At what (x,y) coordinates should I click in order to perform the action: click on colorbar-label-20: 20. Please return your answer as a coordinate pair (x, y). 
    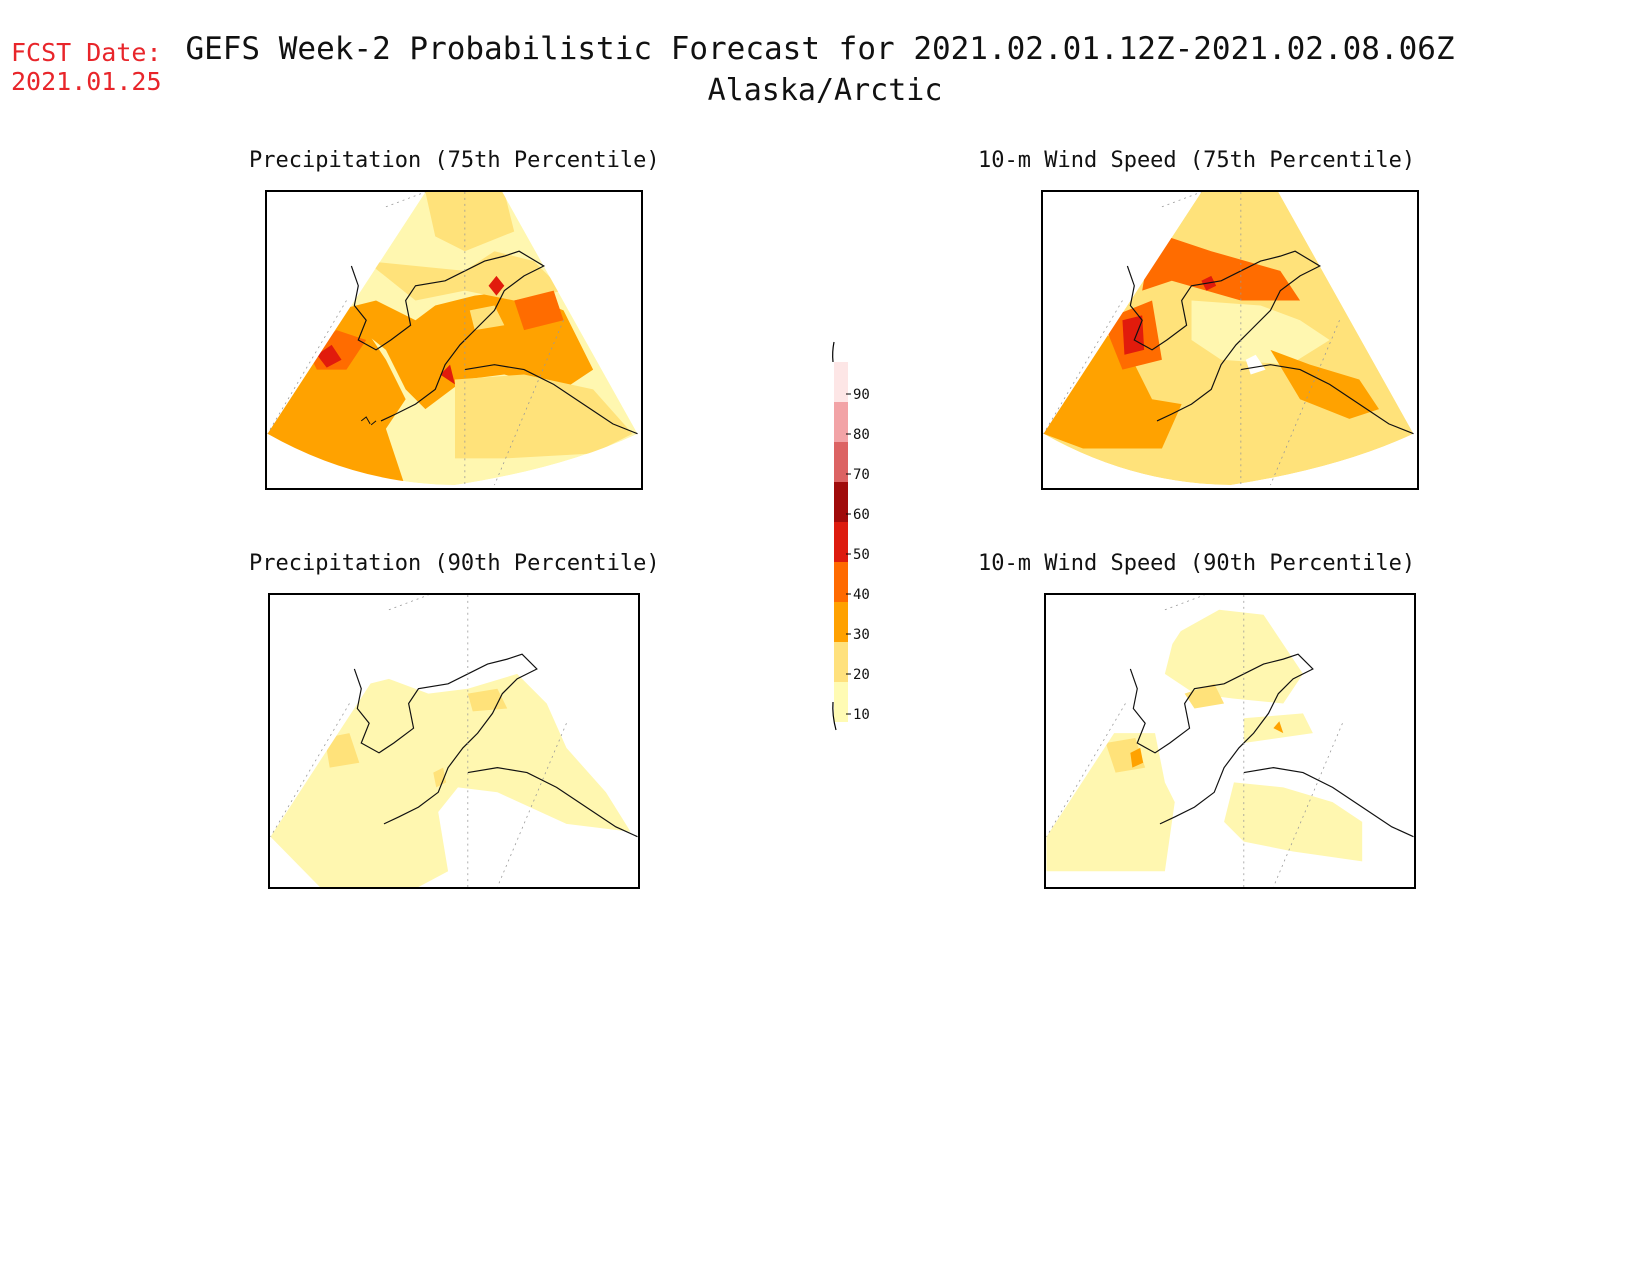
    Looking at the image, I should click on (861, 675).